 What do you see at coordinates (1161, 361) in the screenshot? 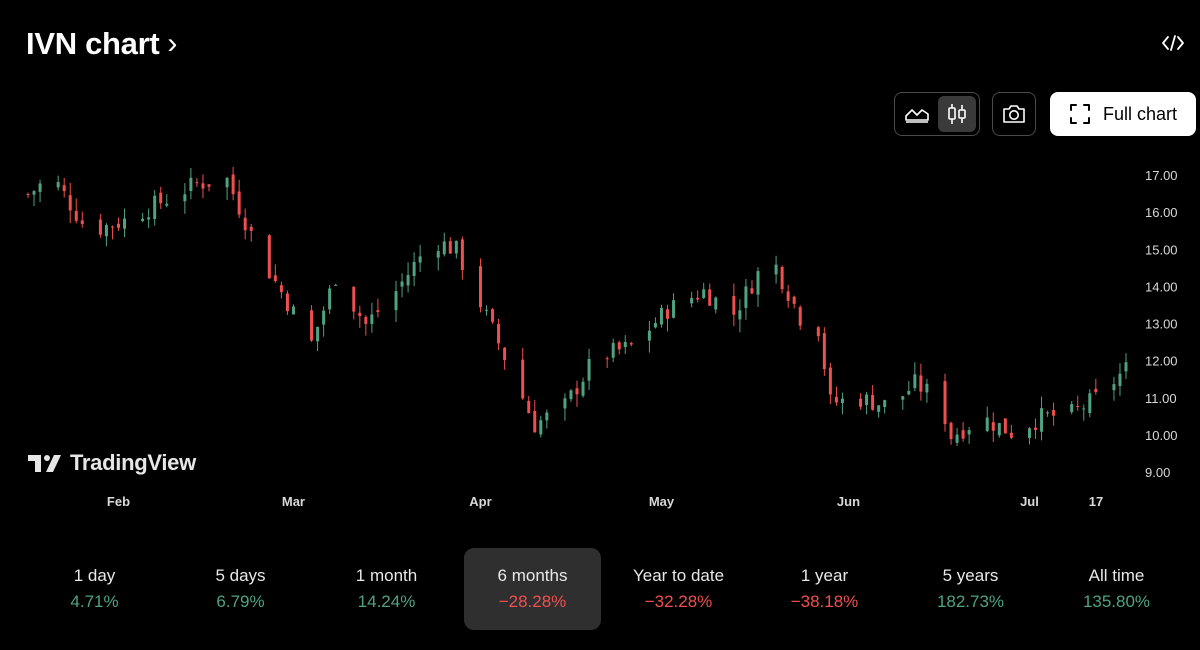
I see `price-tick-label: 12.00` at bounding box center [1161, 361].